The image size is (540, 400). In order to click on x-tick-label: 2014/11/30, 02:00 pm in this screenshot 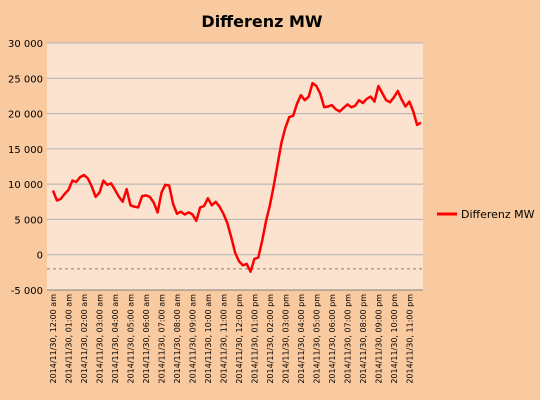, I will do `click(270, 339)`.